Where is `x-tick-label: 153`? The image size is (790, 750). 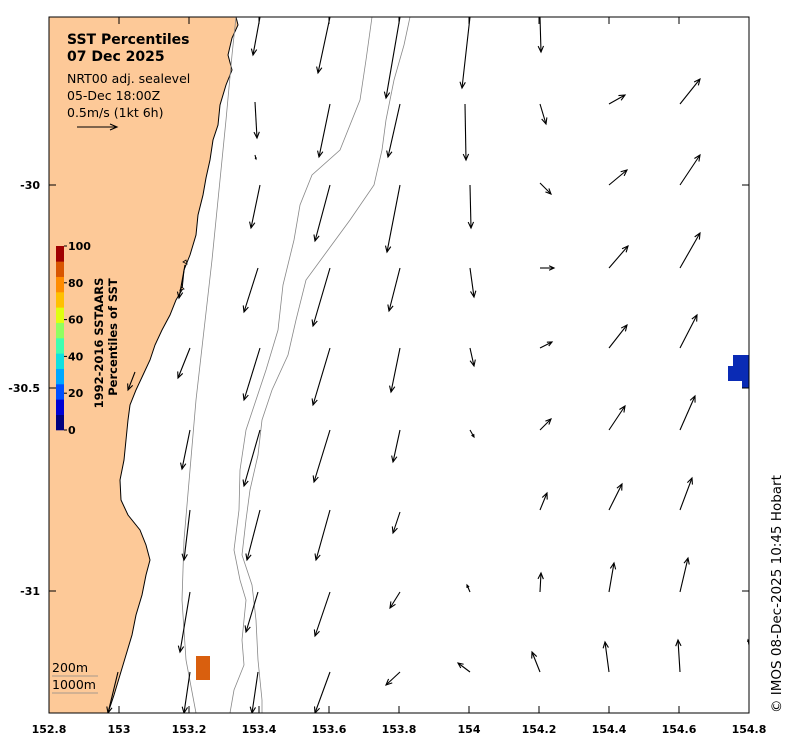
x-tick-label: 153 is located at coordinates (119, 729).